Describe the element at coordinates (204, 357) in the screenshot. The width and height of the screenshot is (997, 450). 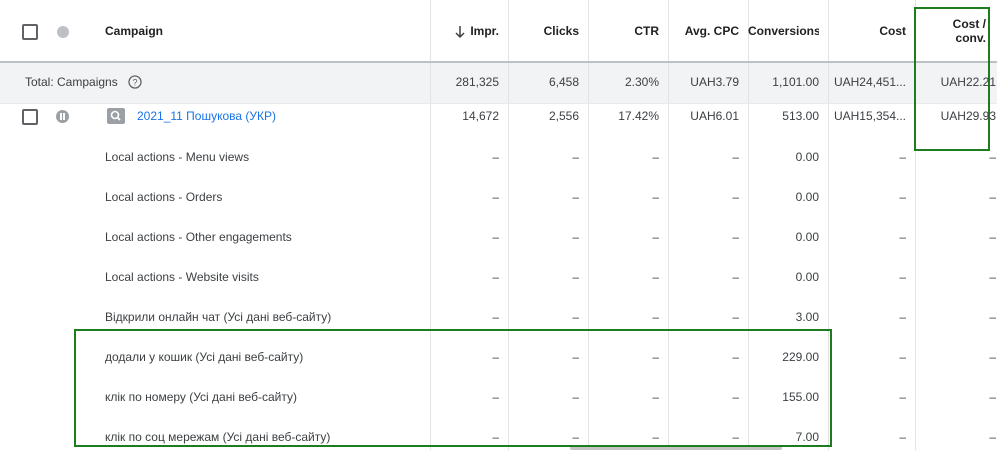
I see `conversion-action: додали у кошик (Усі дані веб-сайту)` at that location.